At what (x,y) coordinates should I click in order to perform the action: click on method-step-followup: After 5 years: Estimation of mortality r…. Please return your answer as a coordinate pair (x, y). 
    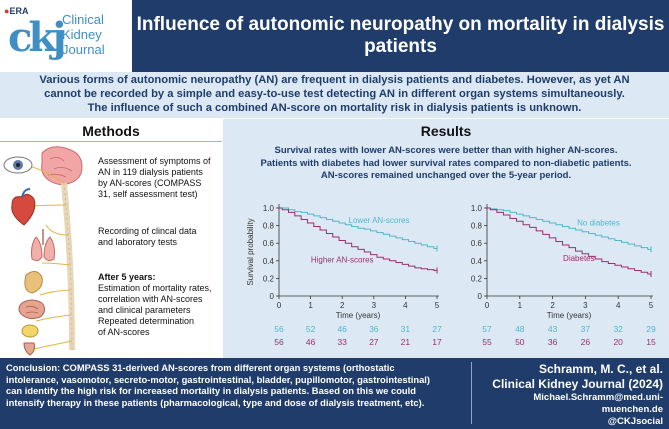
    Looking at the image, I should click on (155, 304).